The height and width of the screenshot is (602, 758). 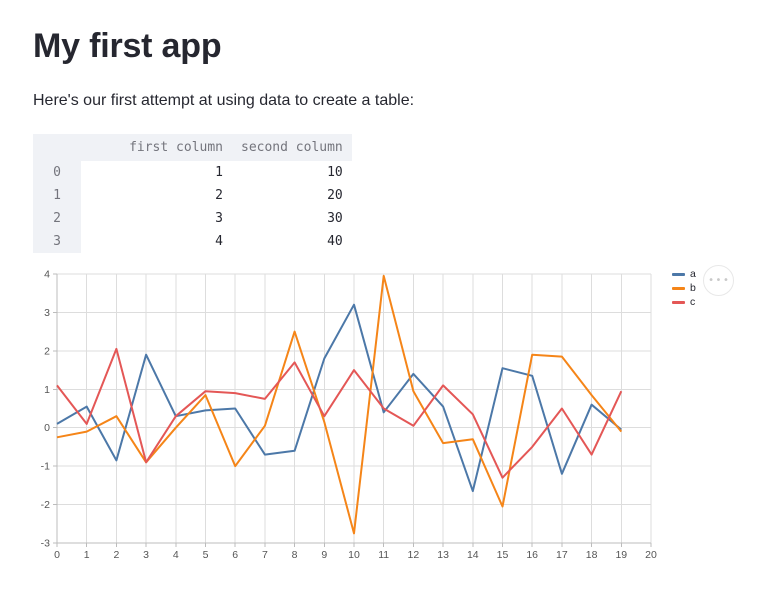 What do you see at coordinates (295, 555) in the screenshot?
I see `svg-text: 8` at bounding box center [295, 555].